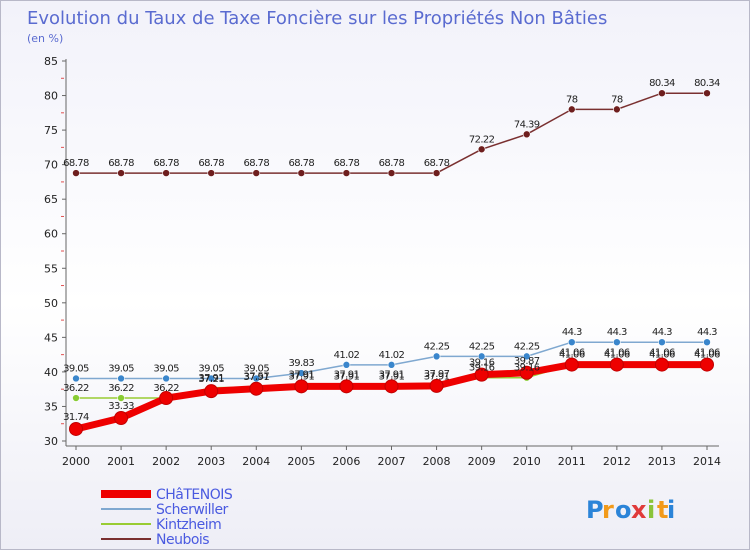 This screenshot has height=550, width=750. I want to click on y-tick-label: 65, so click(51, 199).